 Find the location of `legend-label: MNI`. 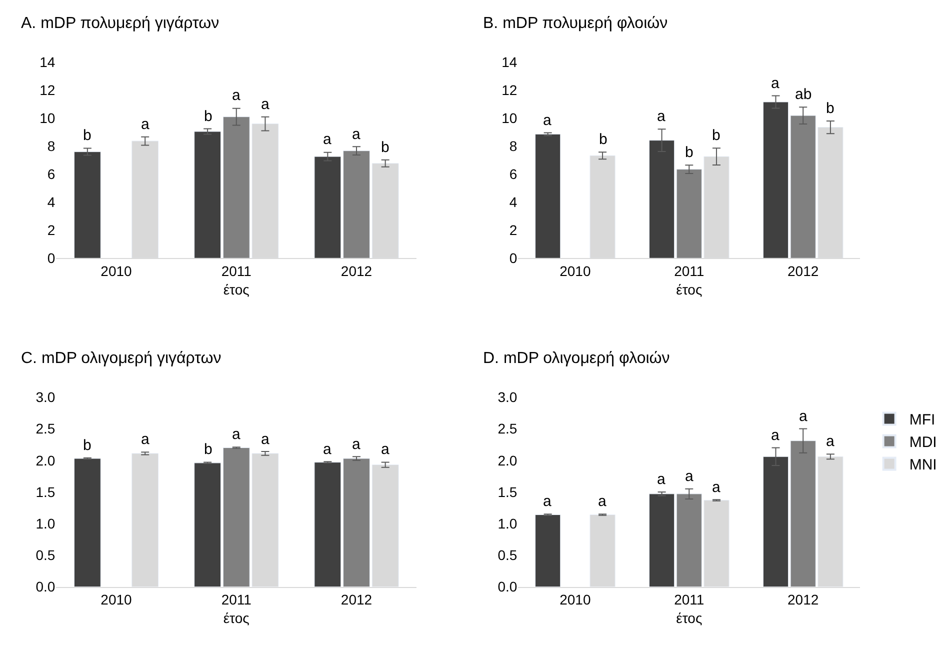

legend-label: MNI is located at coordinates (923, 465).